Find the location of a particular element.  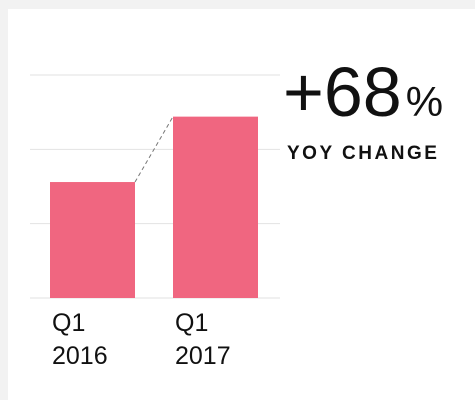

connector is located at coordinates (154, 149).